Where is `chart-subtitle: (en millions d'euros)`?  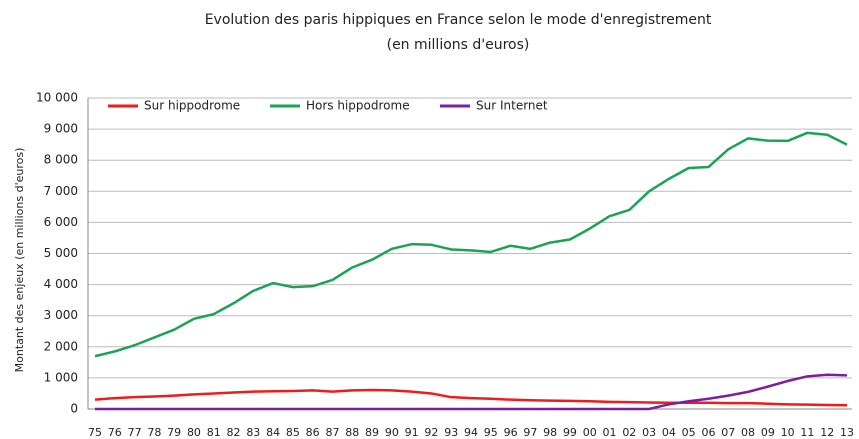 chart-subtitle: (en millions d'euros) is located at coordinates (458, 45).